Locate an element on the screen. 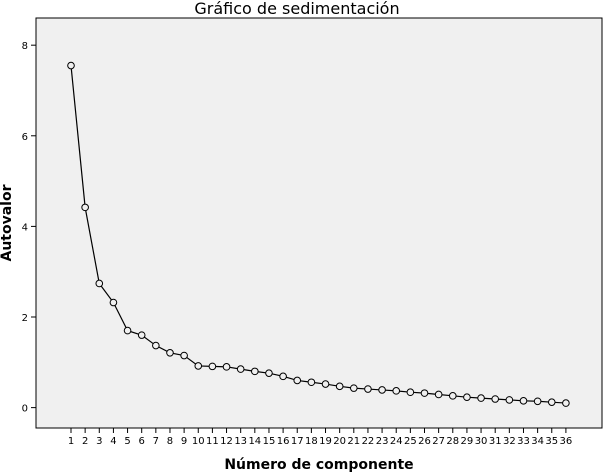 The height and width of the screenshot is (472, 606). y-tick-label: 4 is located at coordinates (25, 227).